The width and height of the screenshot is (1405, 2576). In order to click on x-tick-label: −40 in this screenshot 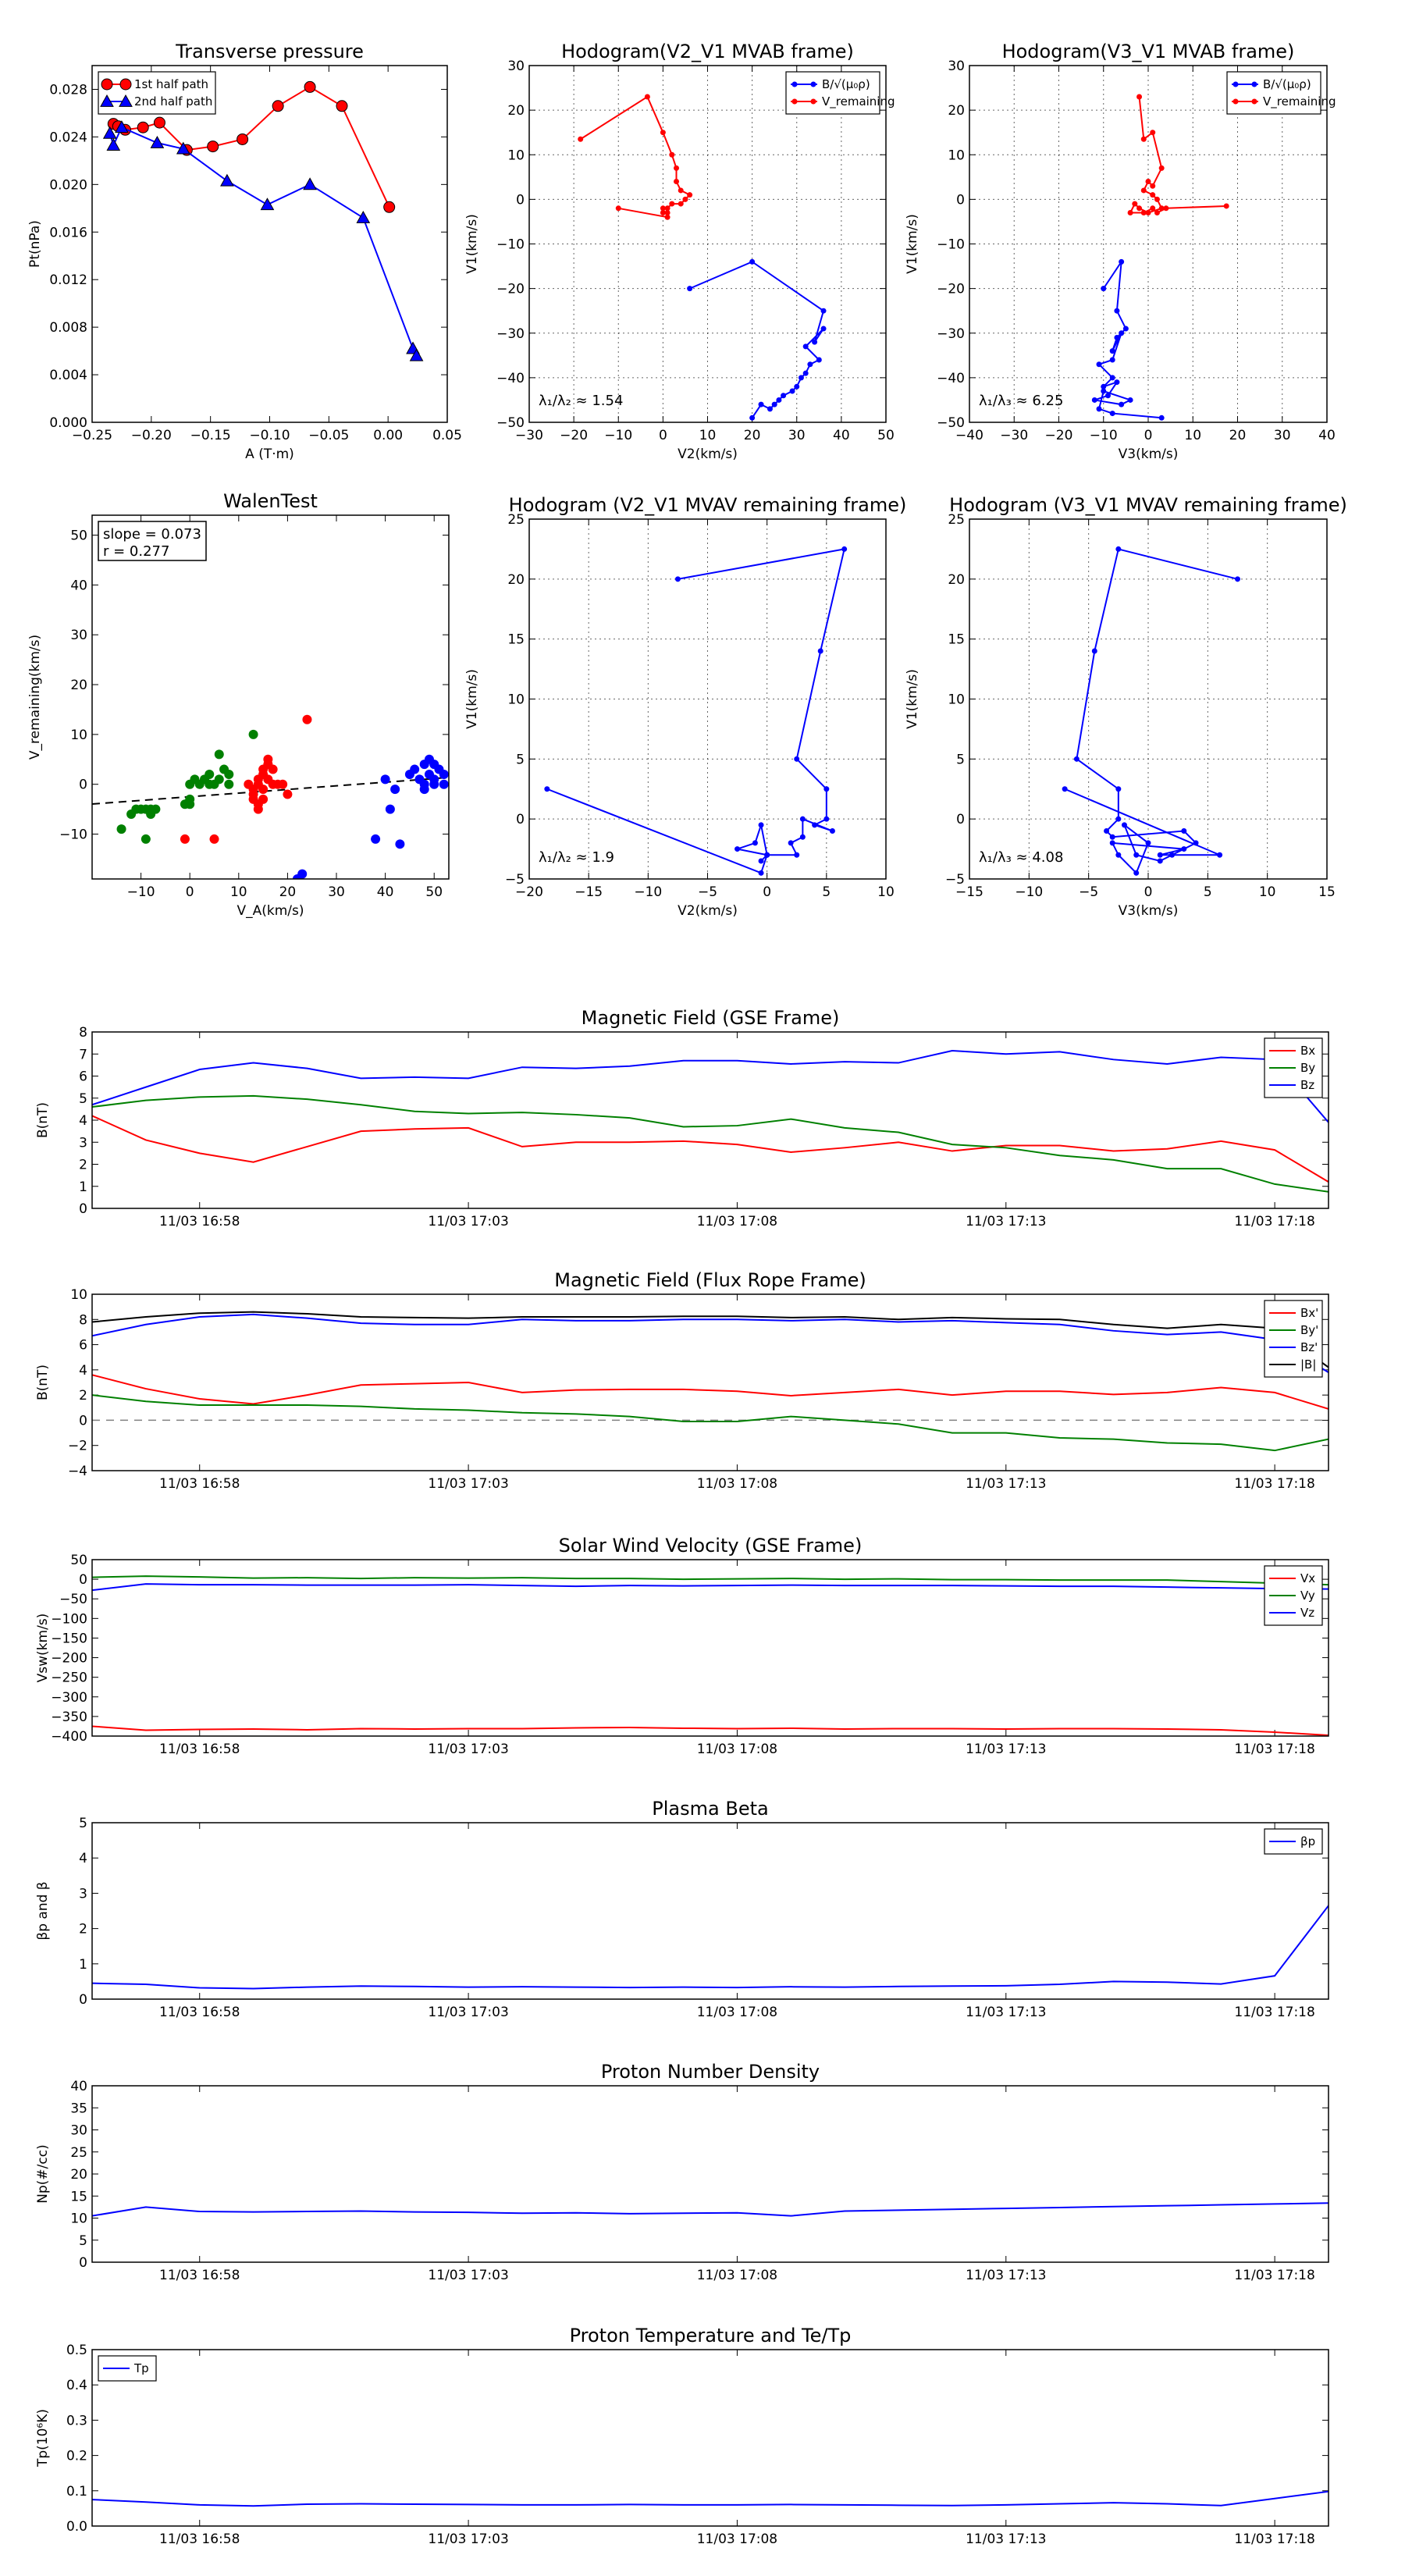, I will do `click(969, 435)`.